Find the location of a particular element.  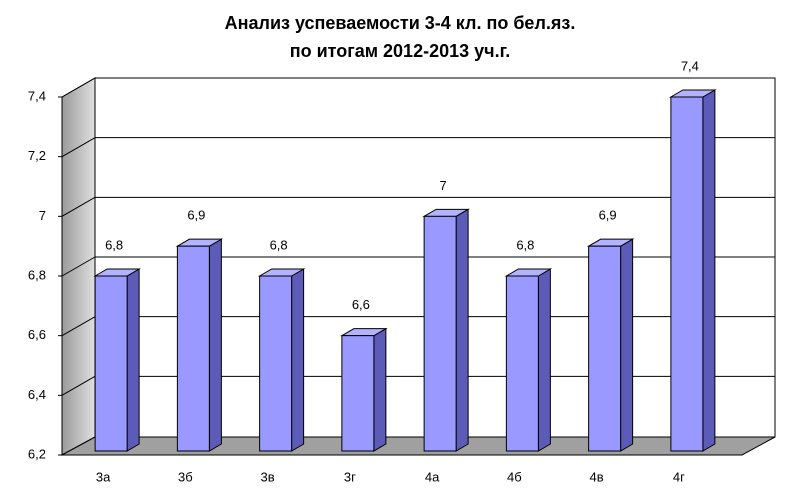

y-tick-label: 6,2 is located at coordinates (37, 453).